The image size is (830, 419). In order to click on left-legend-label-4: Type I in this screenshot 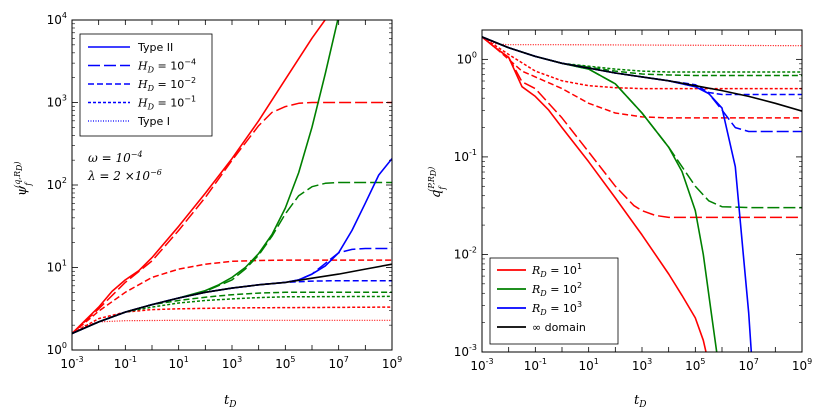, I will do `click(153, 121)`.